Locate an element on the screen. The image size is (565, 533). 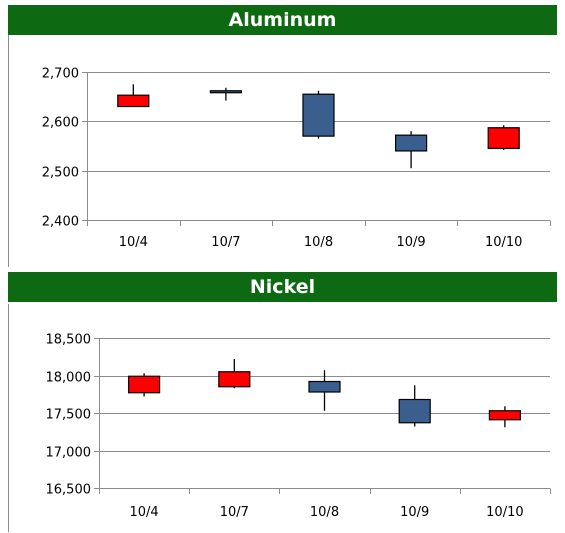
chart-title-aluminum: Aluminum is located at coordinates (282, 20).